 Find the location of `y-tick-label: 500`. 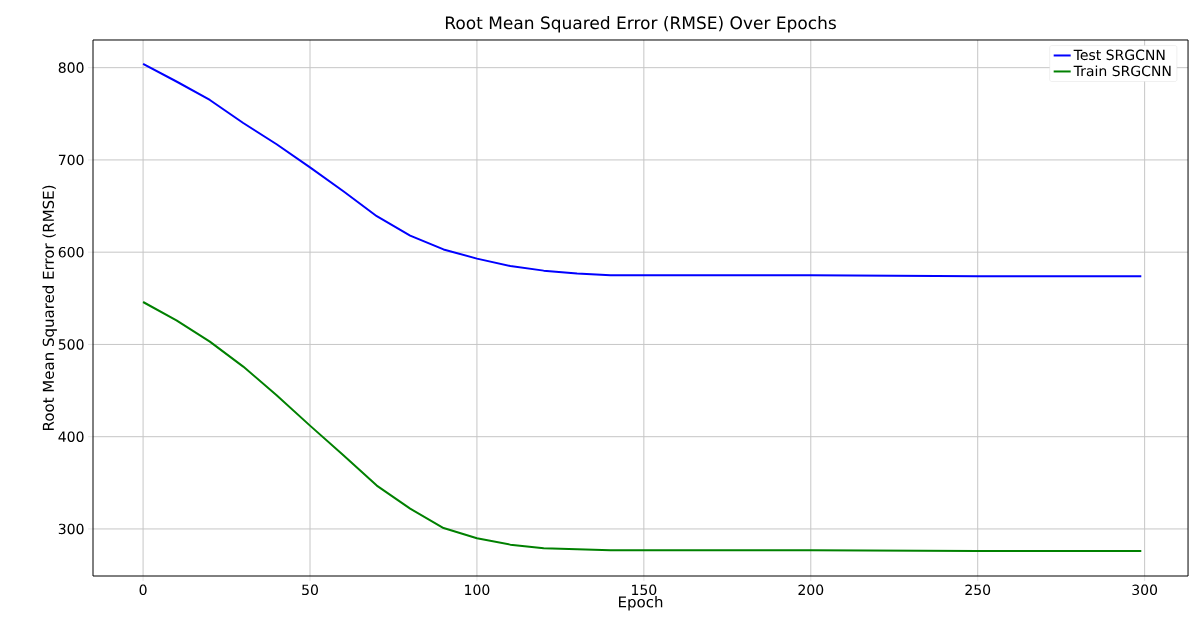

y-tick-label: 500 is located at coordinates (71, 344).